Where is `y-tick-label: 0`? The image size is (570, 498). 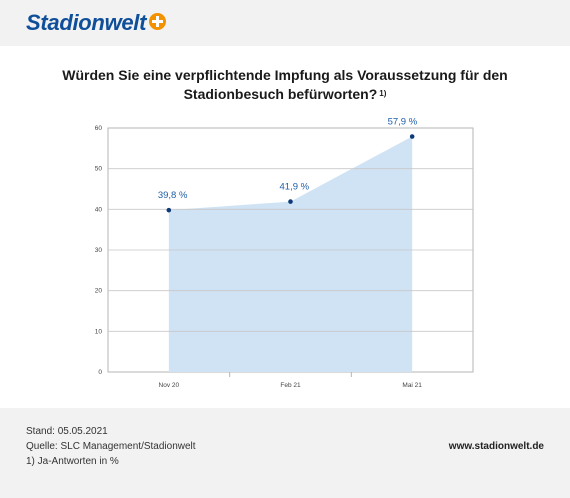 y-tick-label: 0 is located at coordinates (100, 372).